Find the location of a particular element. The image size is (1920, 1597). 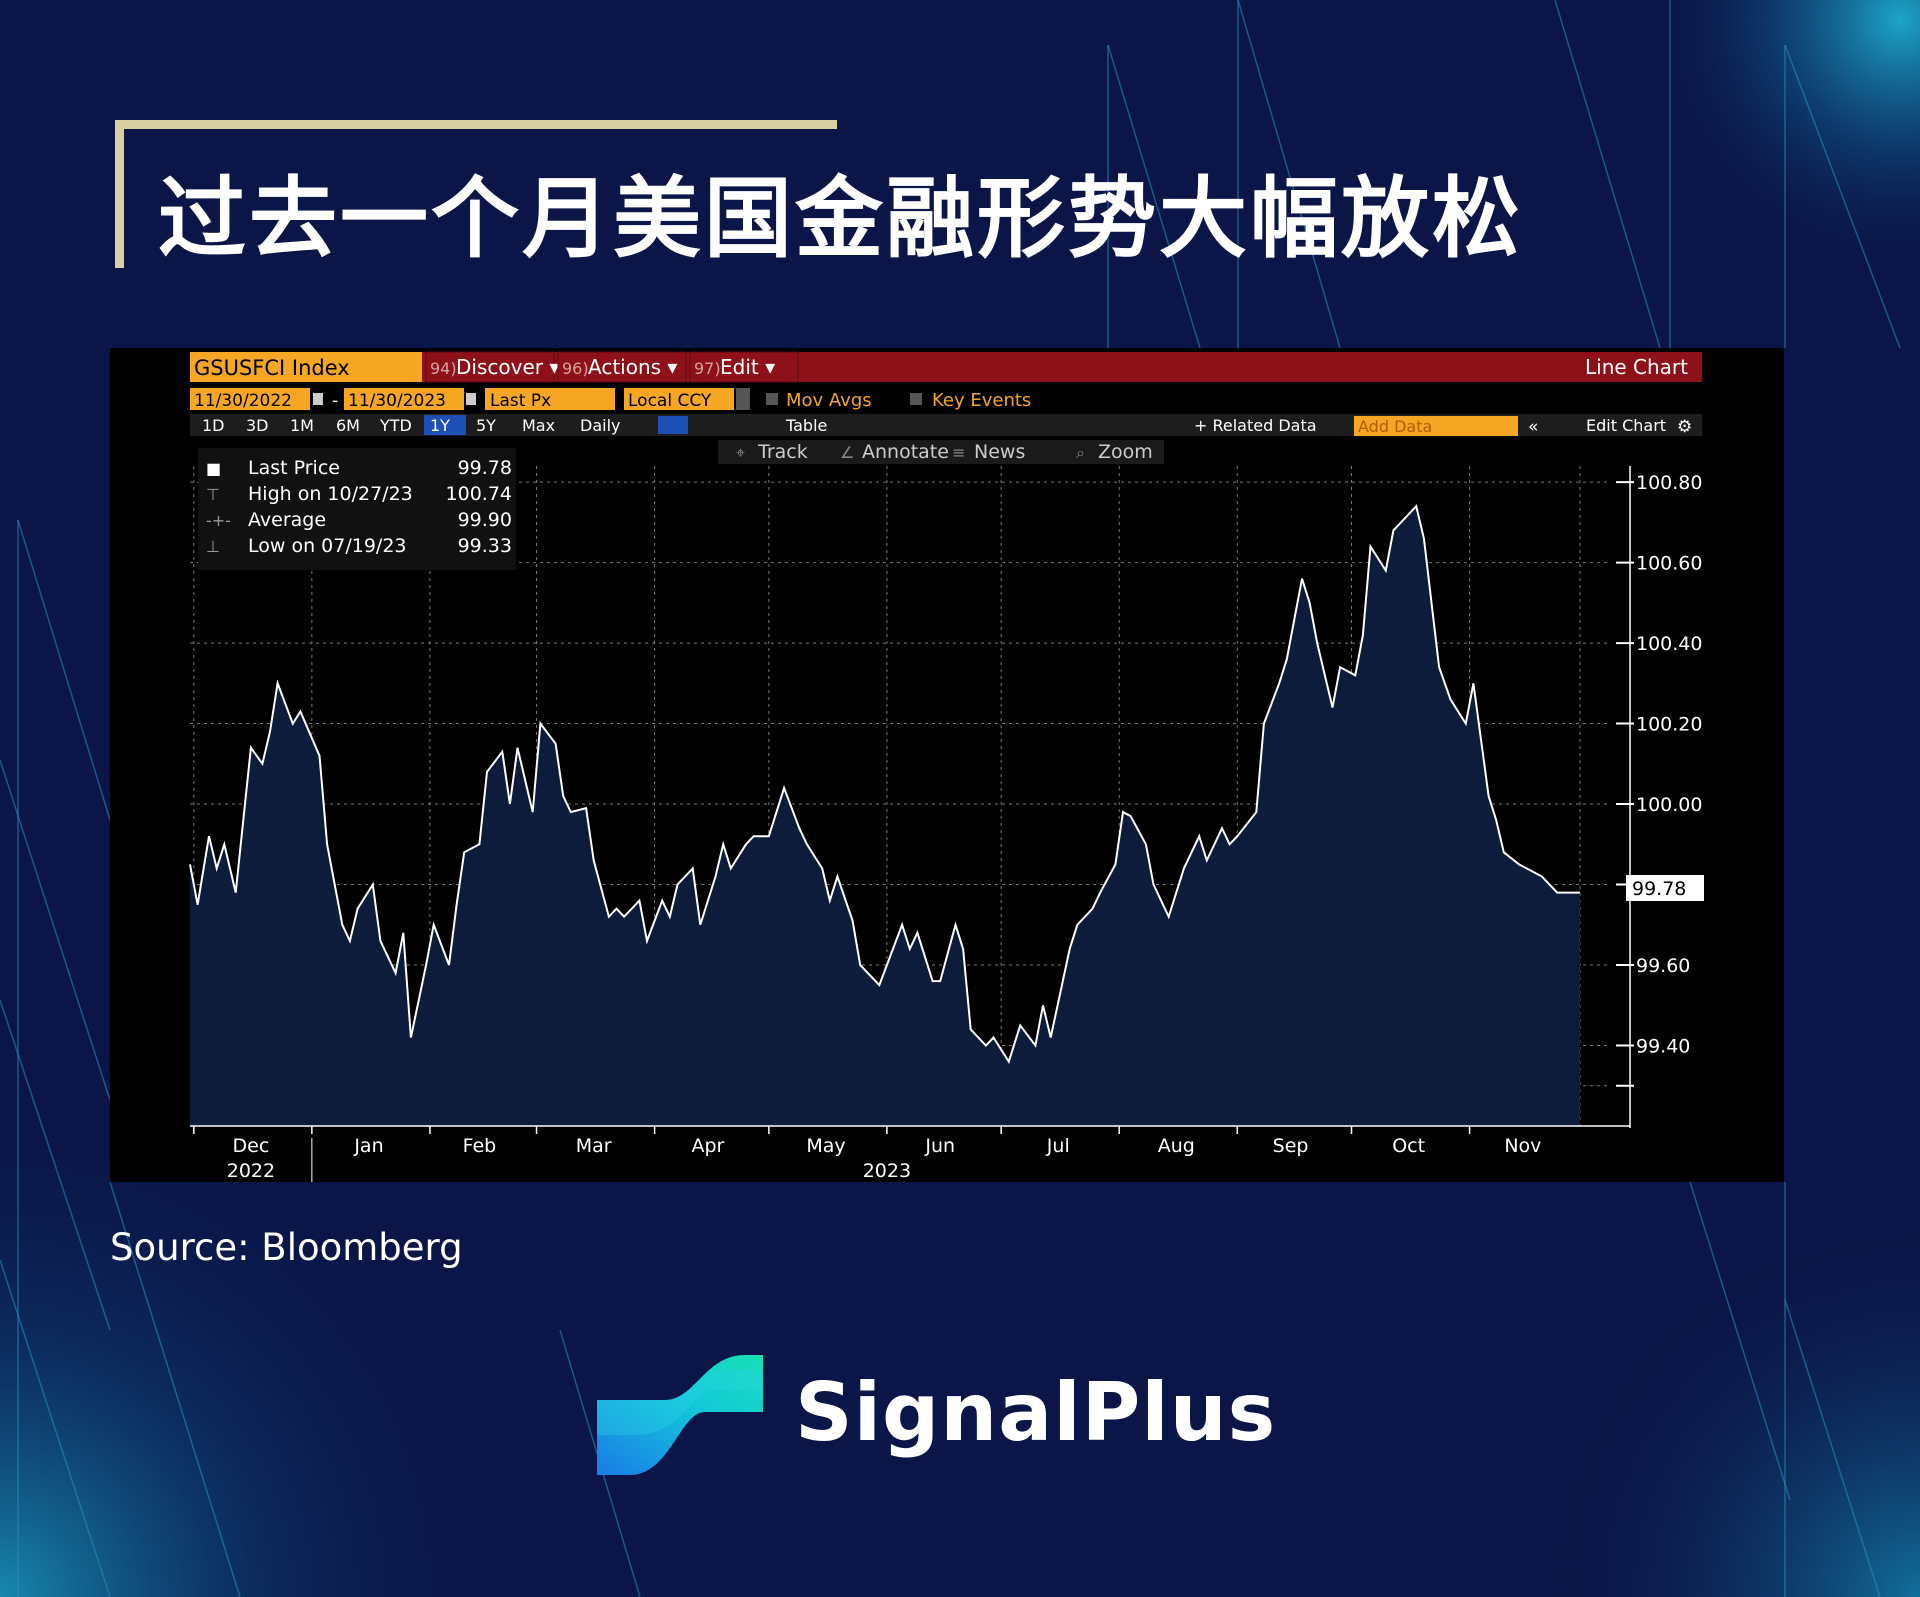

period-1d: 1D is located at coordinates (213, 425).